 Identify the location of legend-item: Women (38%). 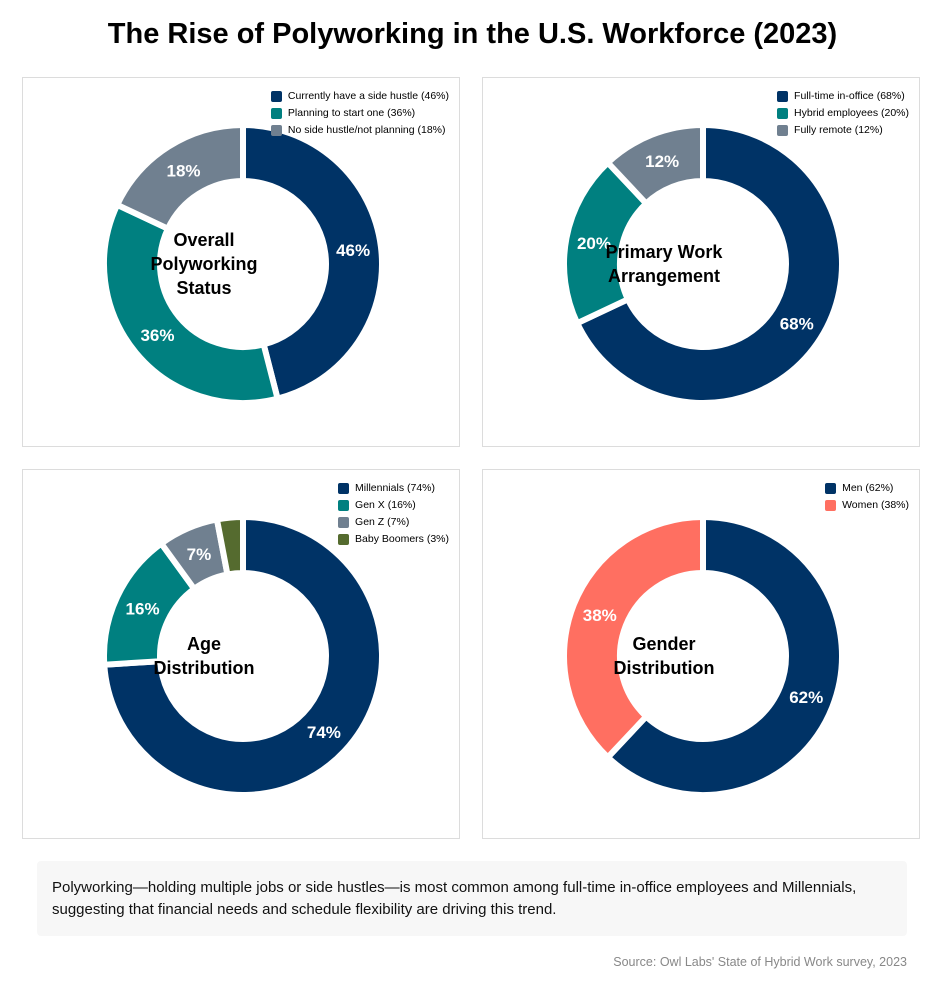
(867, 505).